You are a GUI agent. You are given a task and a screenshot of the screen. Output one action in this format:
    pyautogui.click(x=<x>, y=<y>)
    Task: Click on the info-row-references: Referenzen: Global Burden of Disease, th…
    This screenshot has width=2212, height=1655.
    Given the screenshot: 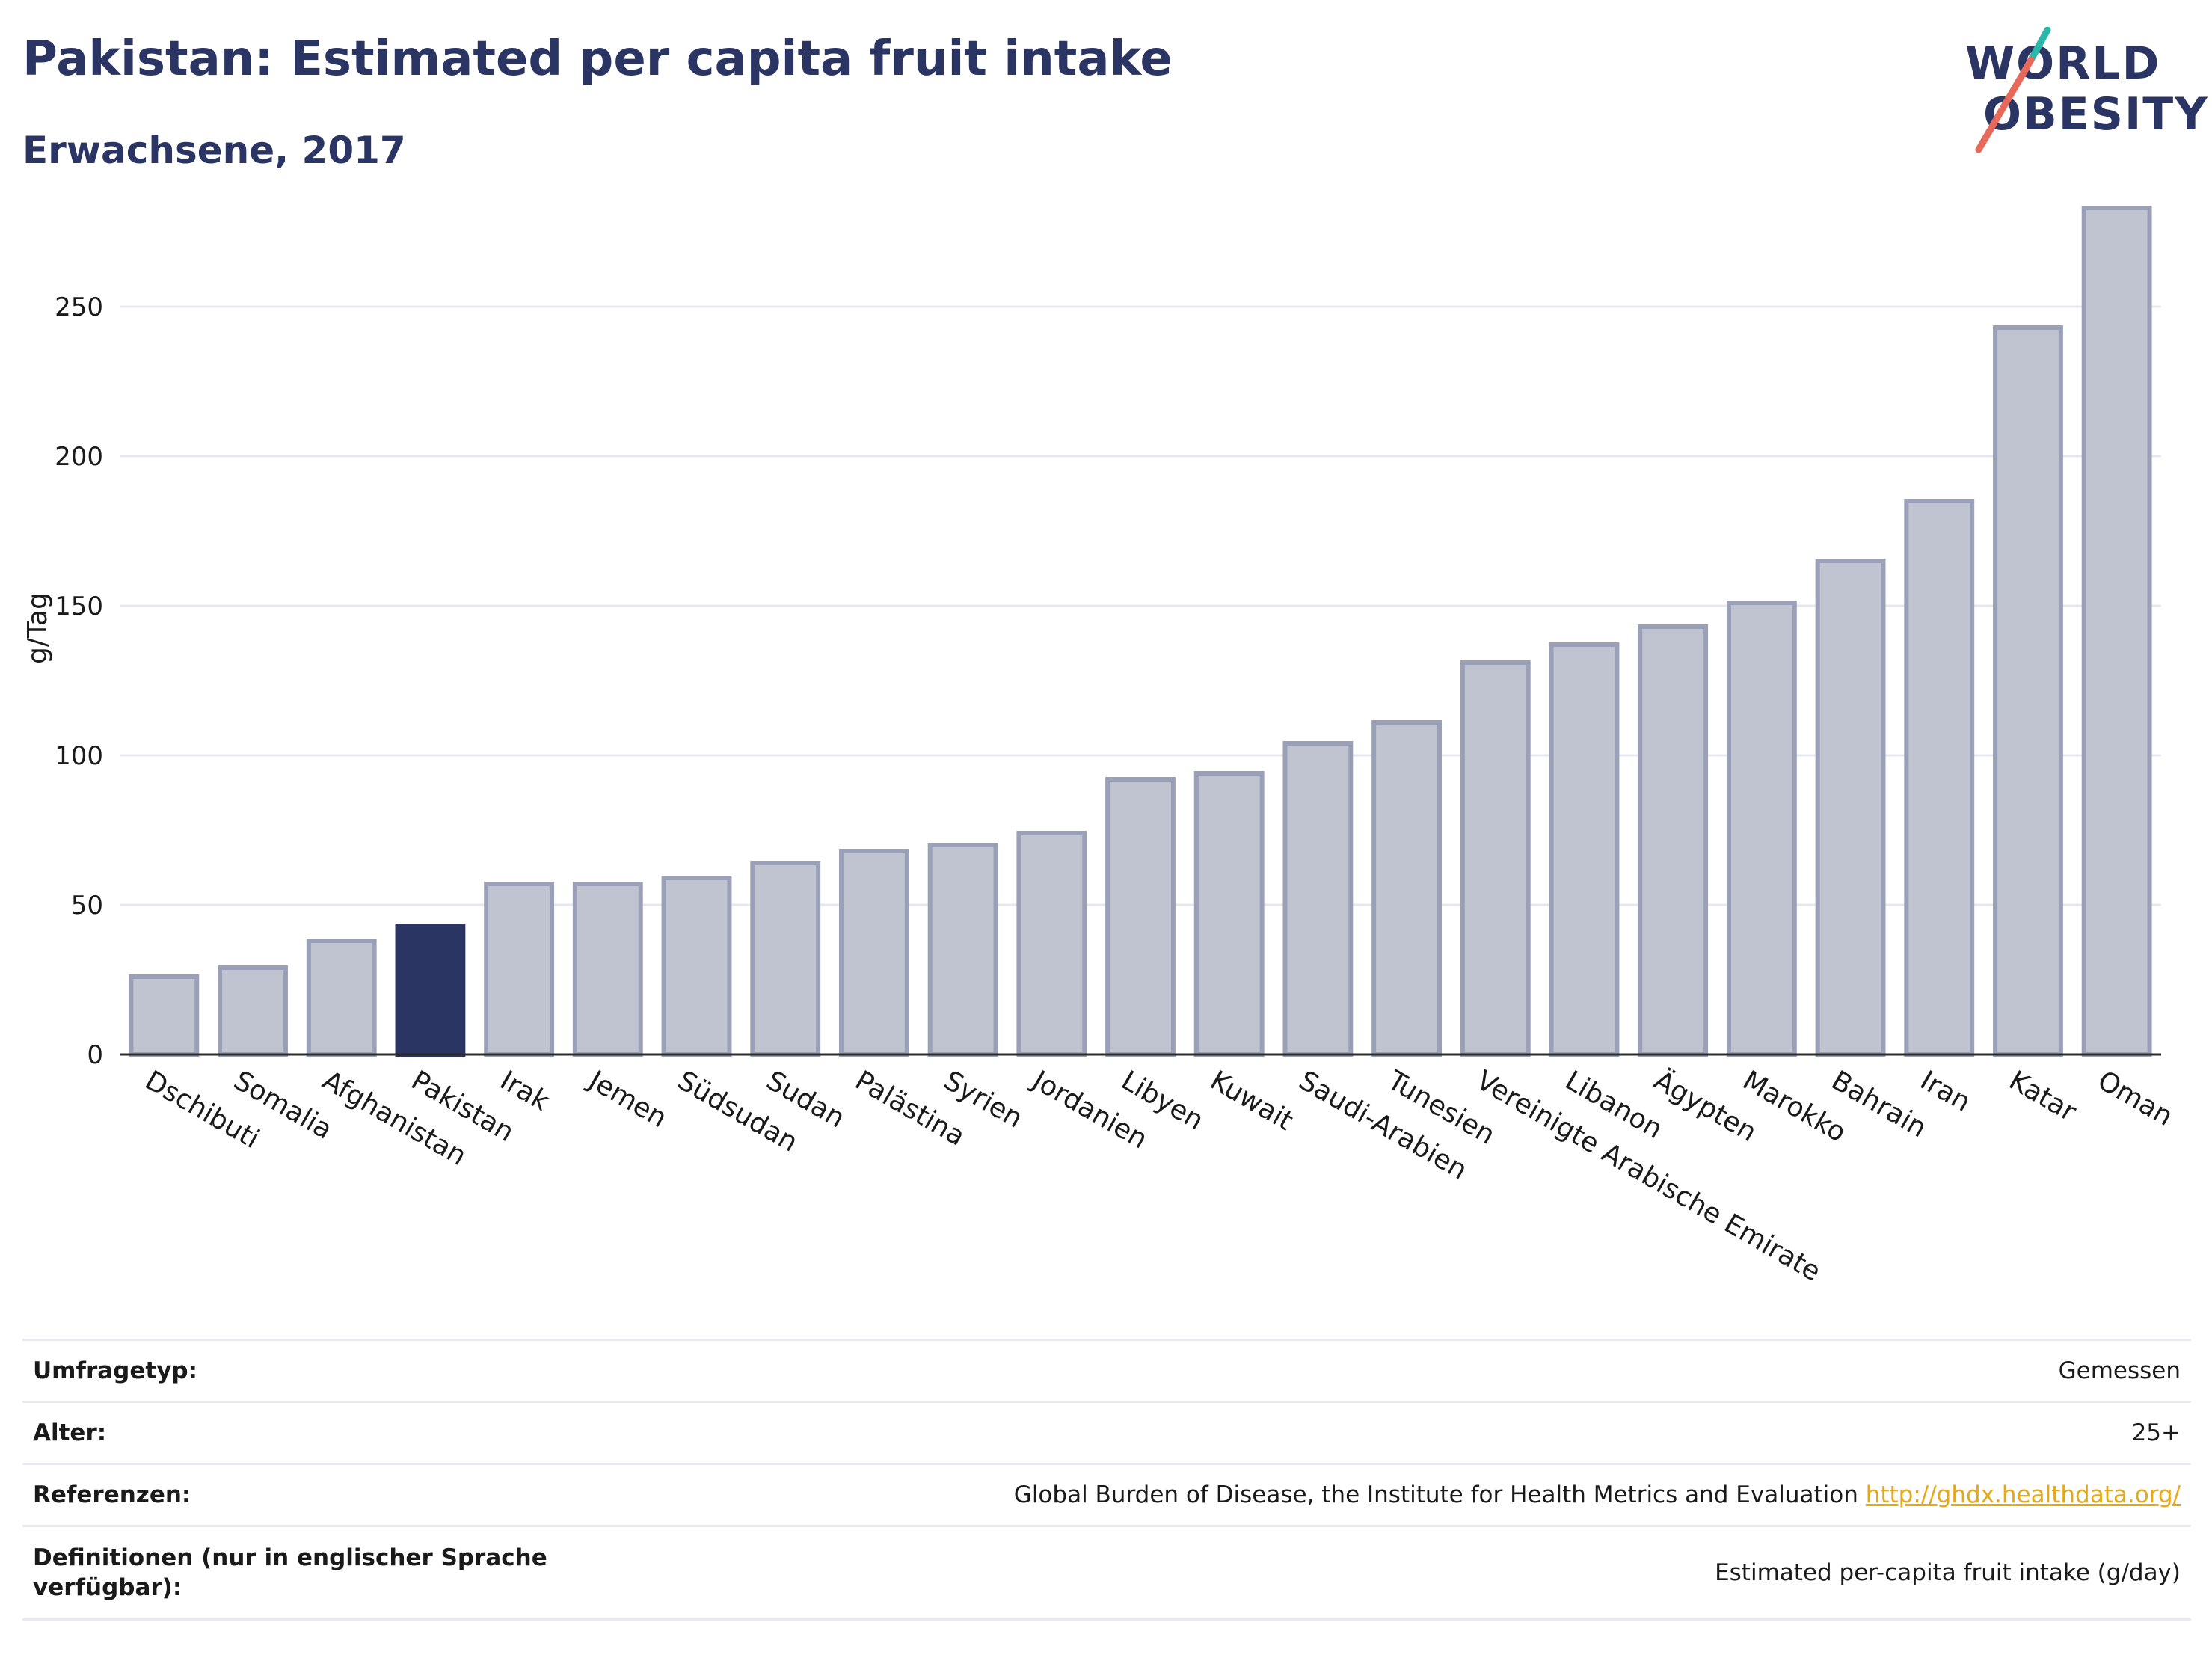 What is the action you would take?
    pyautogui.click(x=1106, y=1494)
    